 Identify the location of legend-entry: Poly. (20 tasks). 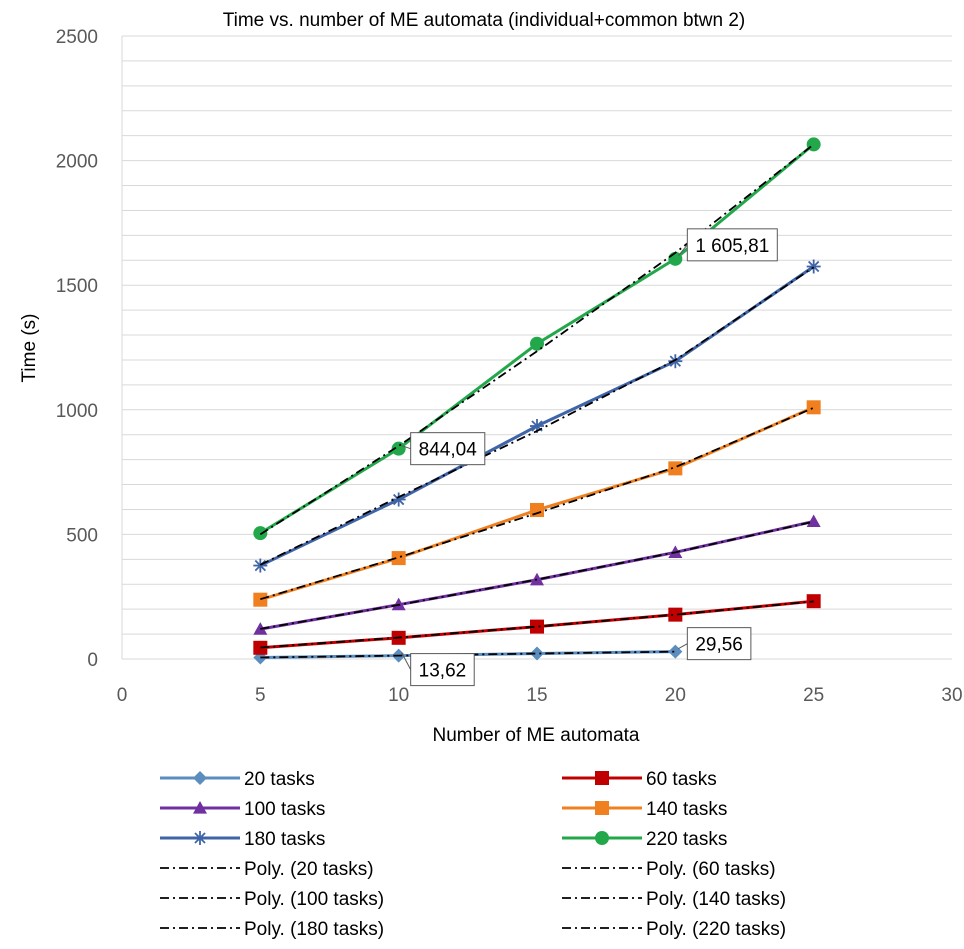
(267, 869).